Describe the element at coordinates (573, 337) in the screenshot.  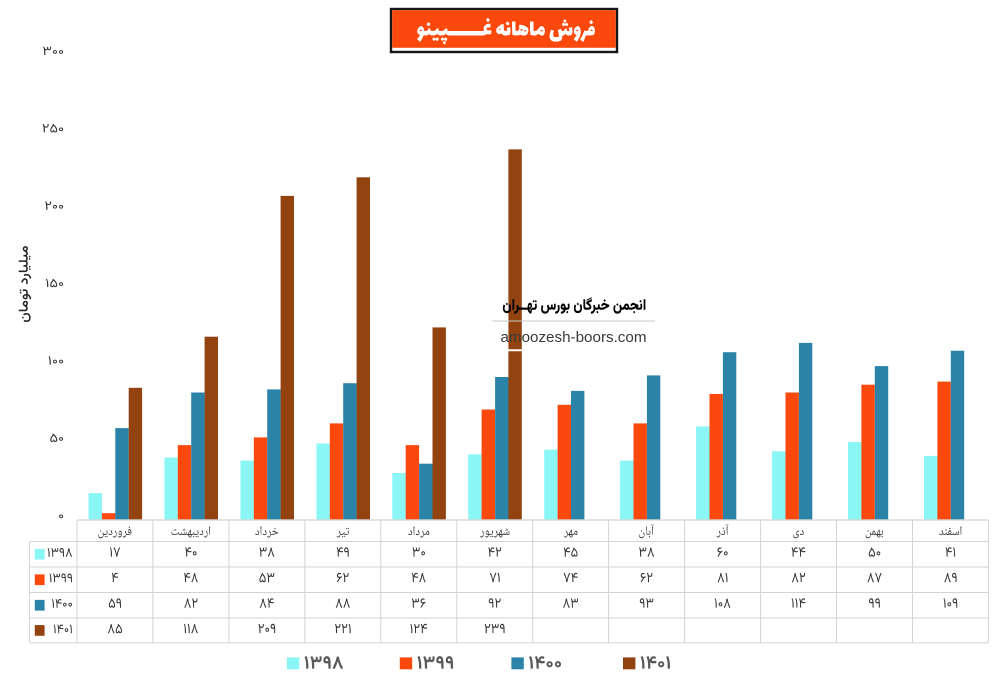
I see `svg-text: amoozesh-boors.com` at that location.